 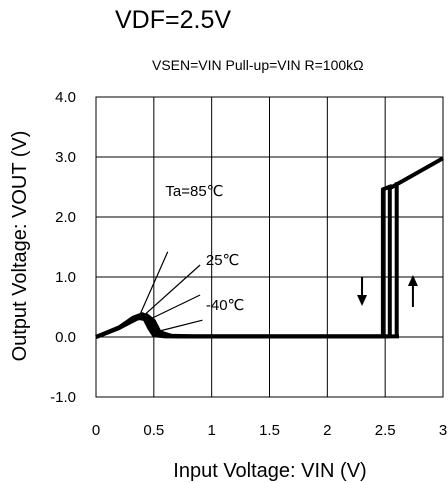 What do you see at coordinates (443, 430) in the screenshot?
I see `x-tick-label: 3` at bounding box center [443, 430].